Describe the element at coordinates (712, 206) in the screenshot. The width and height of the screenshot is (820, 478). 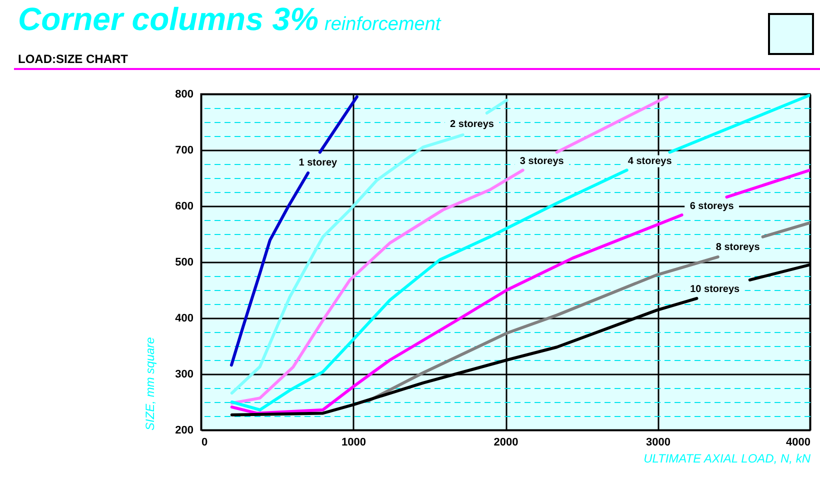
I see `series-label: 6 storeys` at that location.